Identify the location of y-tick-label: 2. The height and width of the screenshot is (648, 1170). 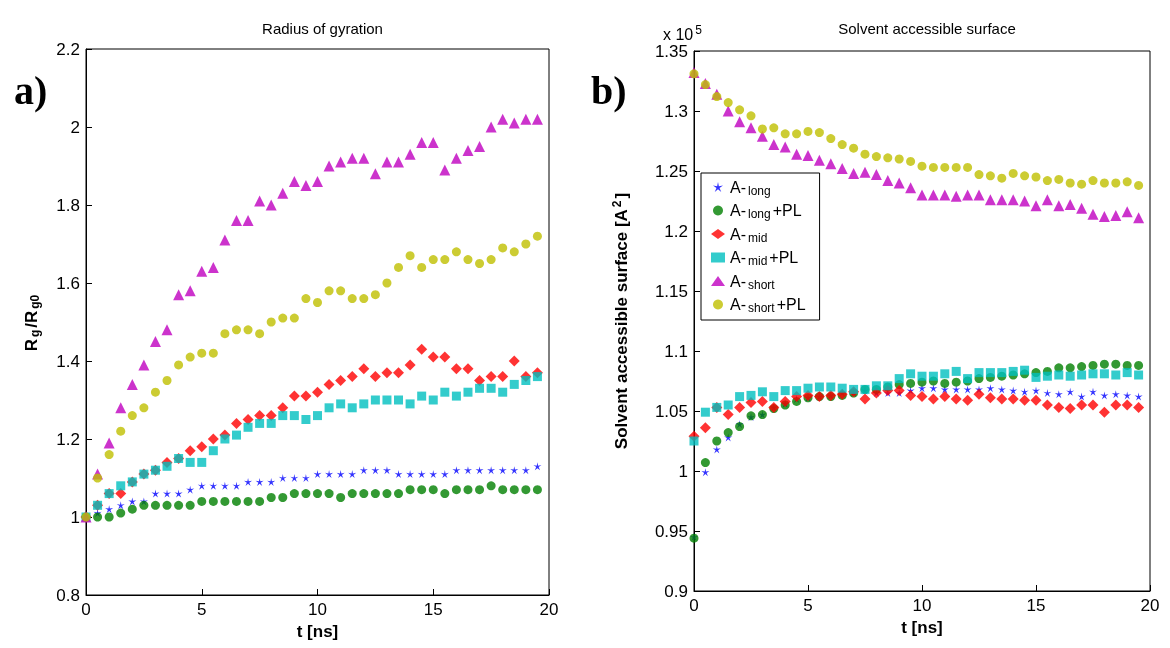
(75, 127).